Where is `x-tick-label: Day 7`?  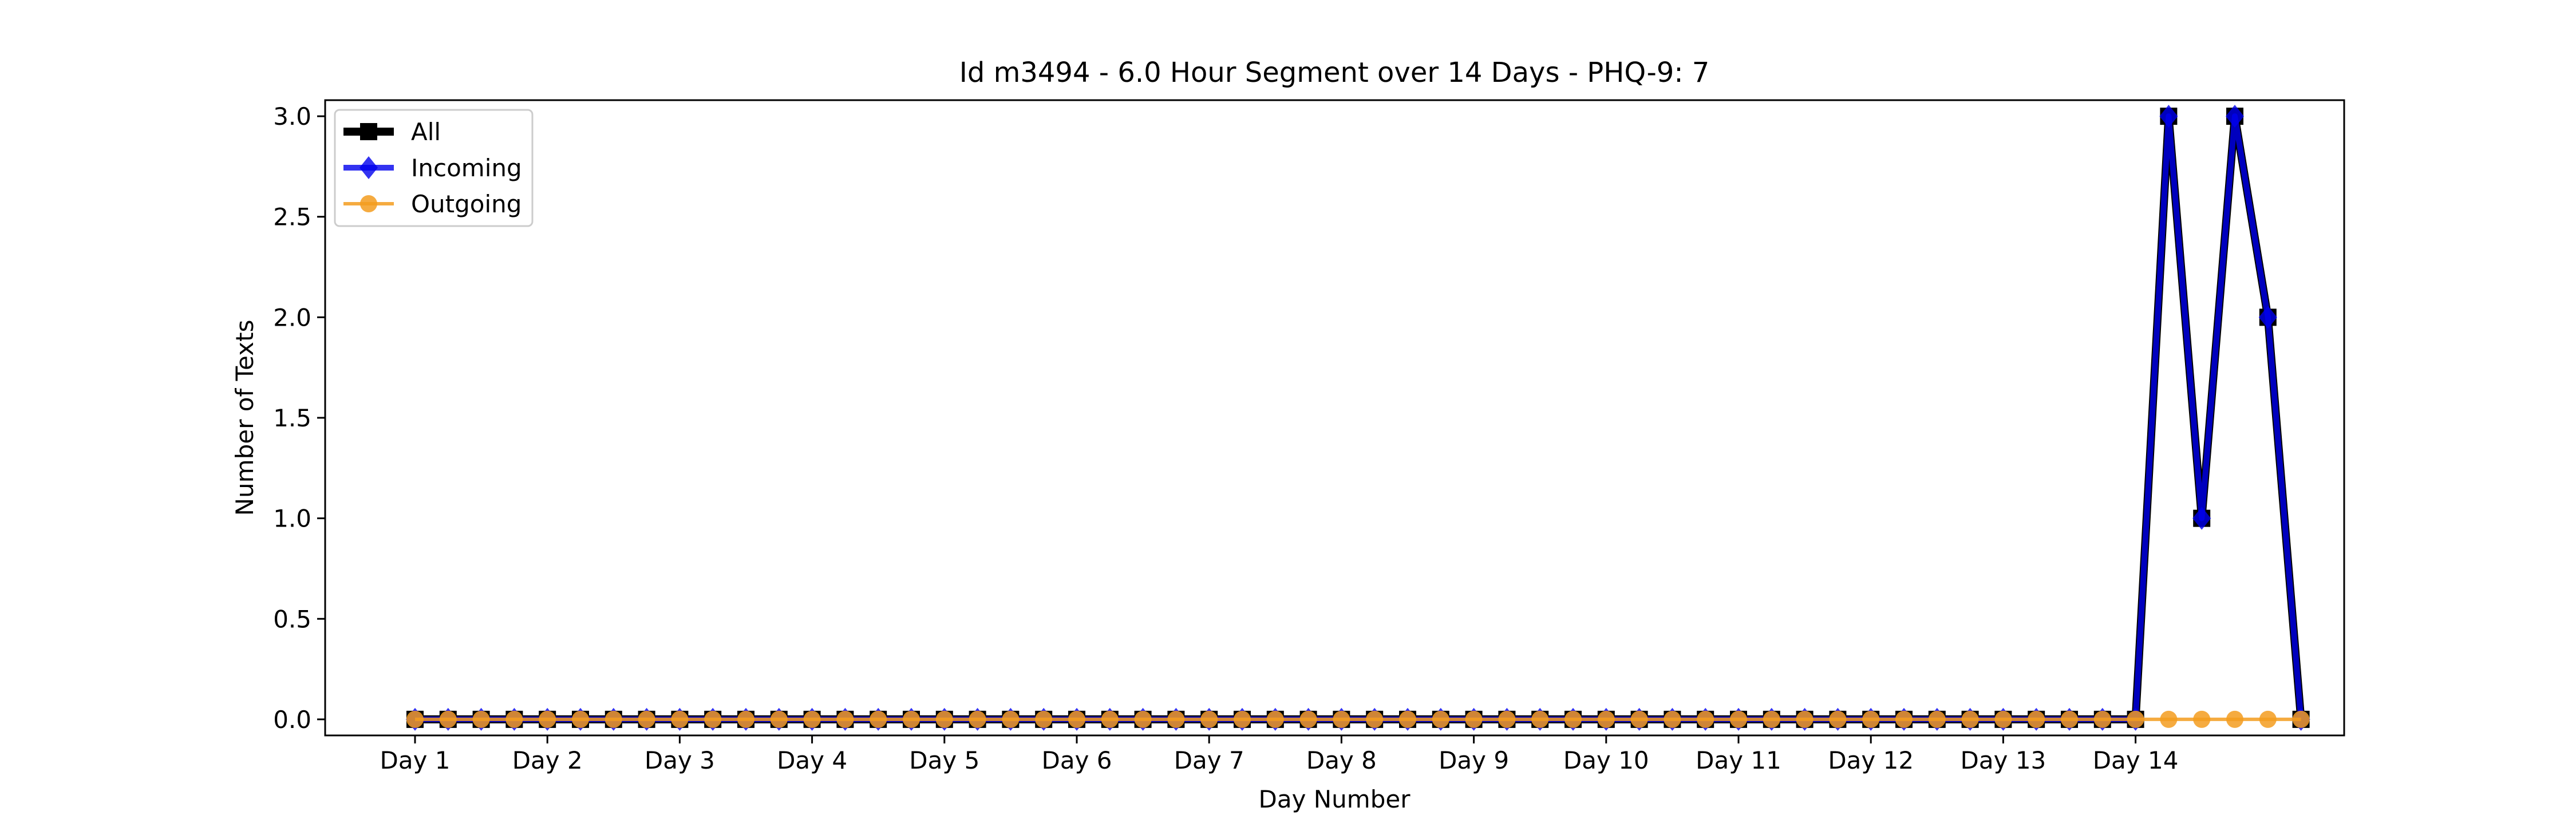 x-tick-label: Day 7 is located at coordinates (1209, 760).